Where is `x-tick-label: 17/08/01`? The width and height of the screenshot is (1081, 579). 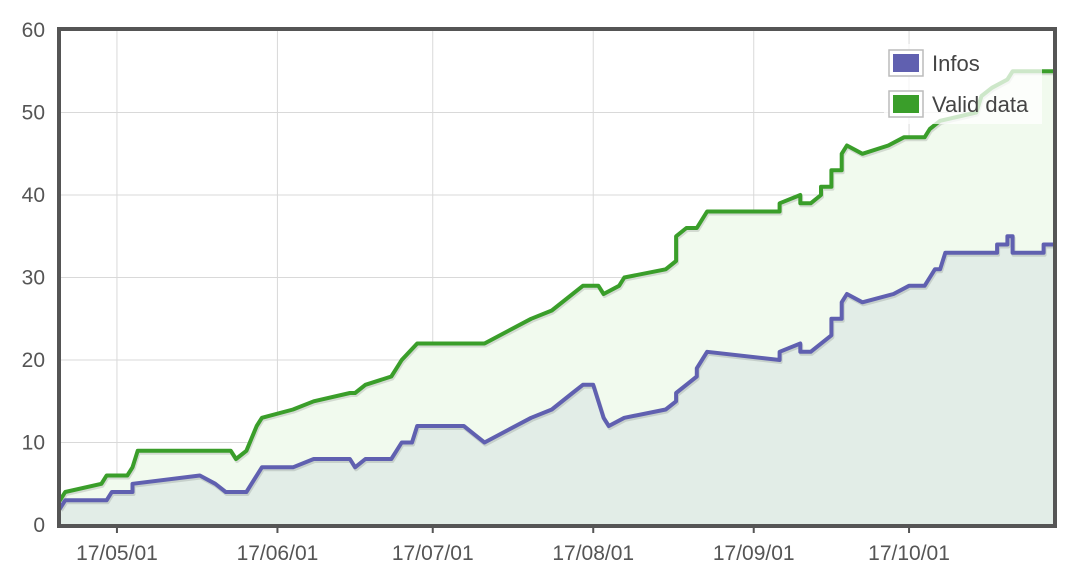
x-tick-label: 17/08/01 is located at coordinates (593, 553).